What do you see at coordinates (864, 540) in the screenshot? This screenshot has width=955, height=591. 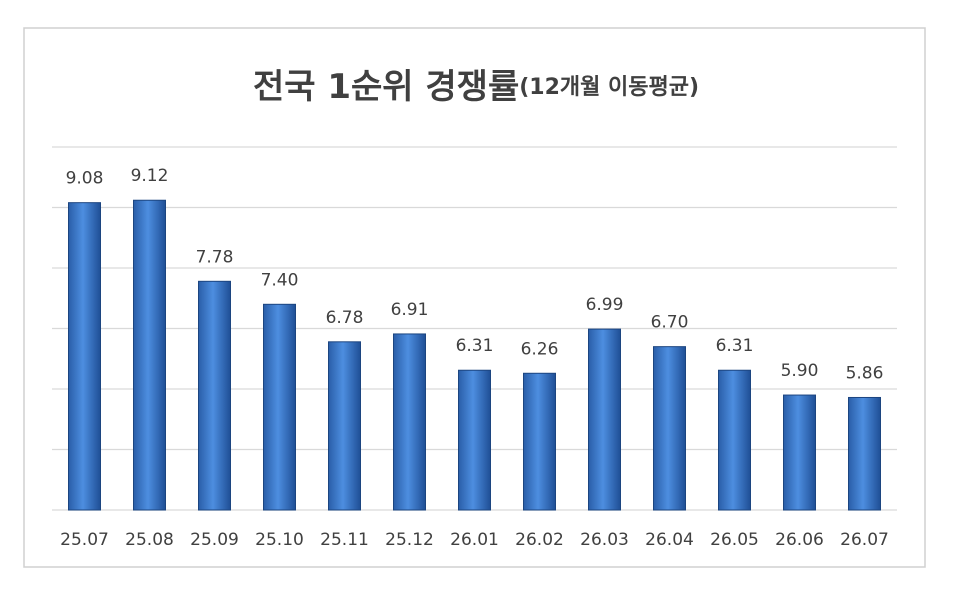 I see `x-tick-label: 26.07` at bounding box center [864, 540].